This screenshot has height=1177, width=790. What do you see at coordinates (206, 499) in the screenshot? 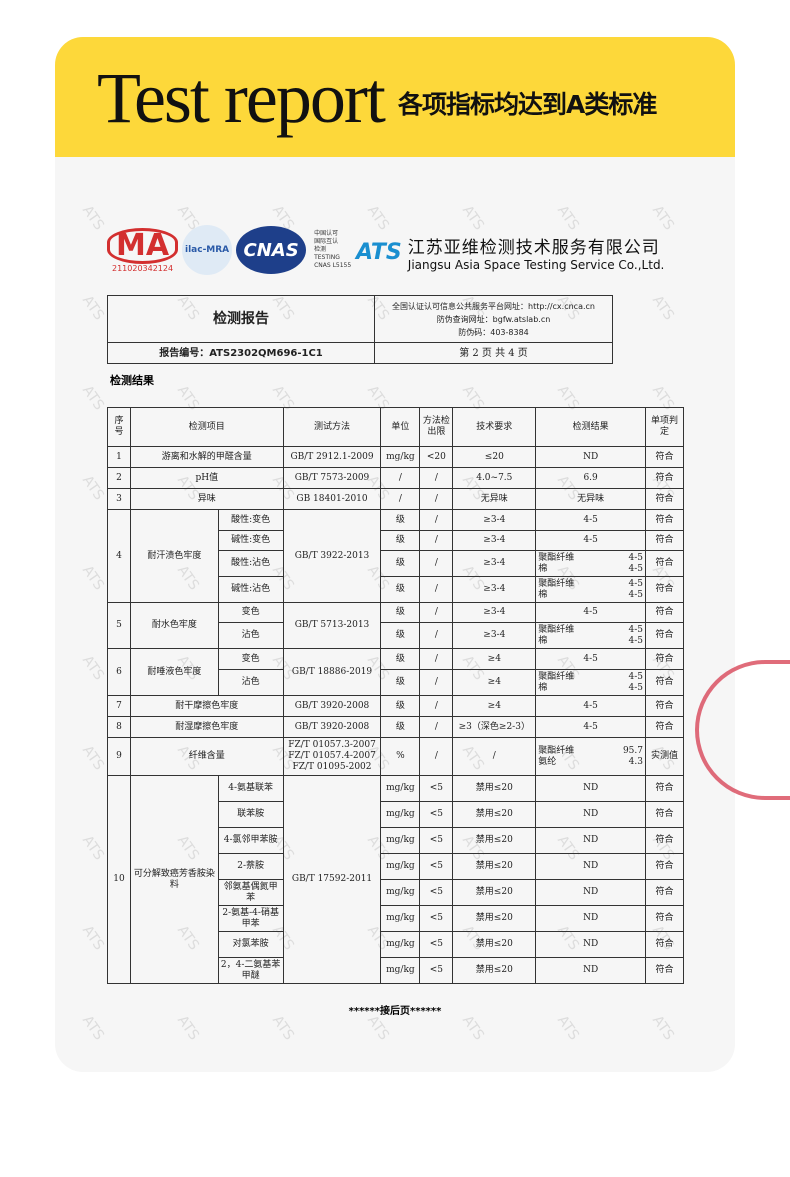
I see `test-item: 异味` at bounding box center [206, 499].